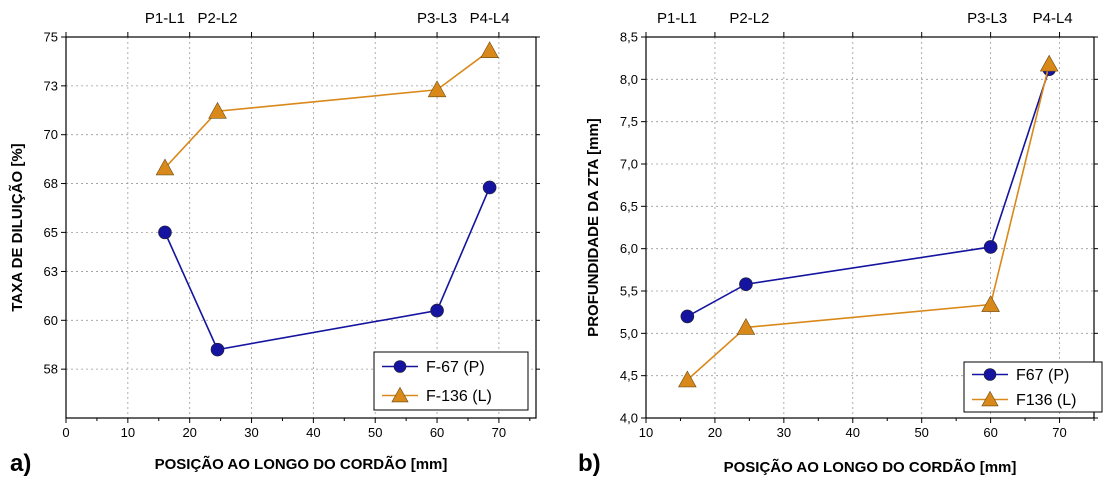  Describe the element at coordinates (1042, 375) in the screenshot. I see `legend-label: F67 (P)` at that location.